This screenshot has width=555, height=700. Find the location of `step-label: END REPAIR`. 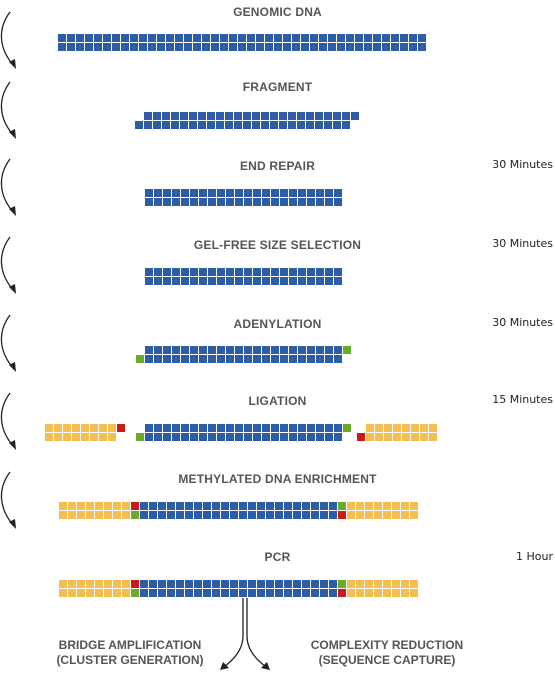

step-label: END REPAIR is located at coordinates (277, 166).